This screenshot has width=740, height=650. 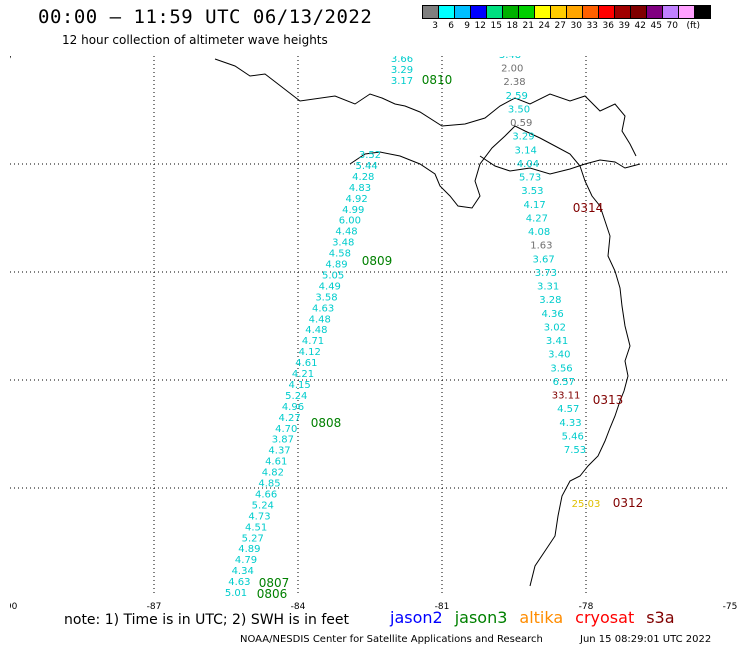 I want to click on swh-value-east: 3.02, so click(x=555, y=327).